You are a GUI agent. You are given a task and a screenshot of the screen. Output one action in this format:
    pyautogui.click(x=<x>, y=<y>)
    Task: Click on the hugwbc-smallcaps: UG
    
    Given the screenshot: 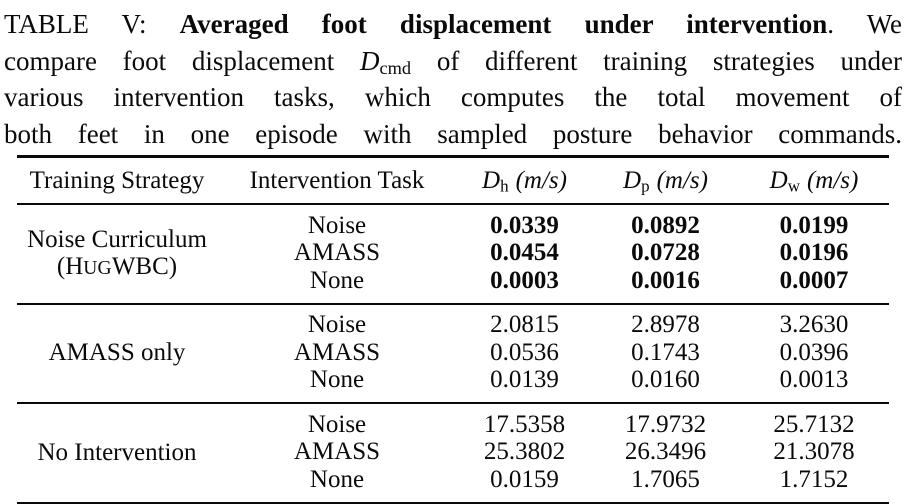 What is the action you would take?
    pyautogui.click(x=97, y=269)
    